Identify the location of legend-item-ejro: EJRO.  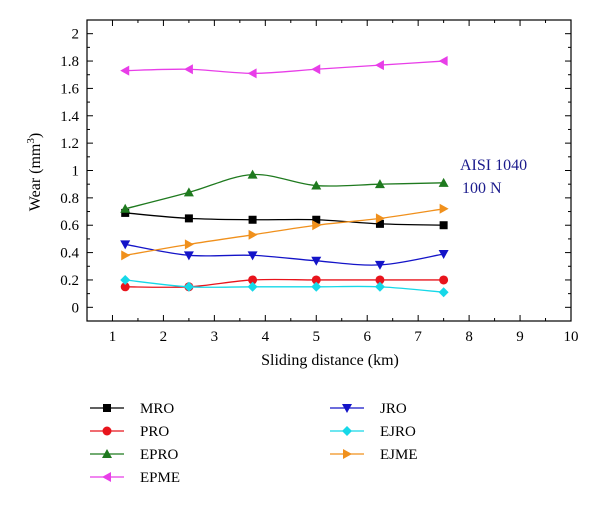
(373, 432).